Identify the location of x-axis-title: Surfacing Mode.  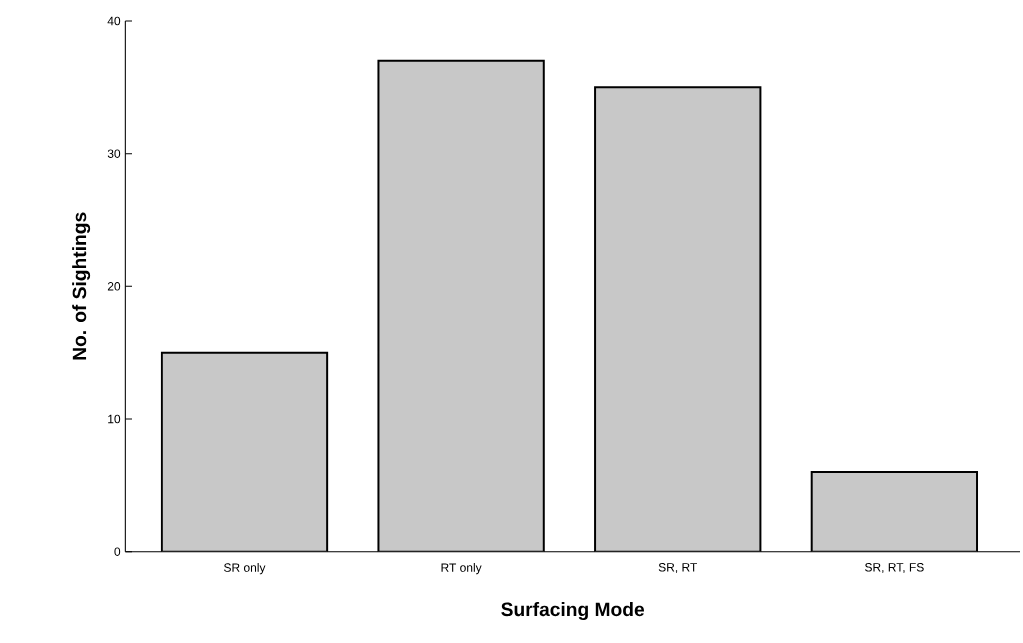
(573, 611).